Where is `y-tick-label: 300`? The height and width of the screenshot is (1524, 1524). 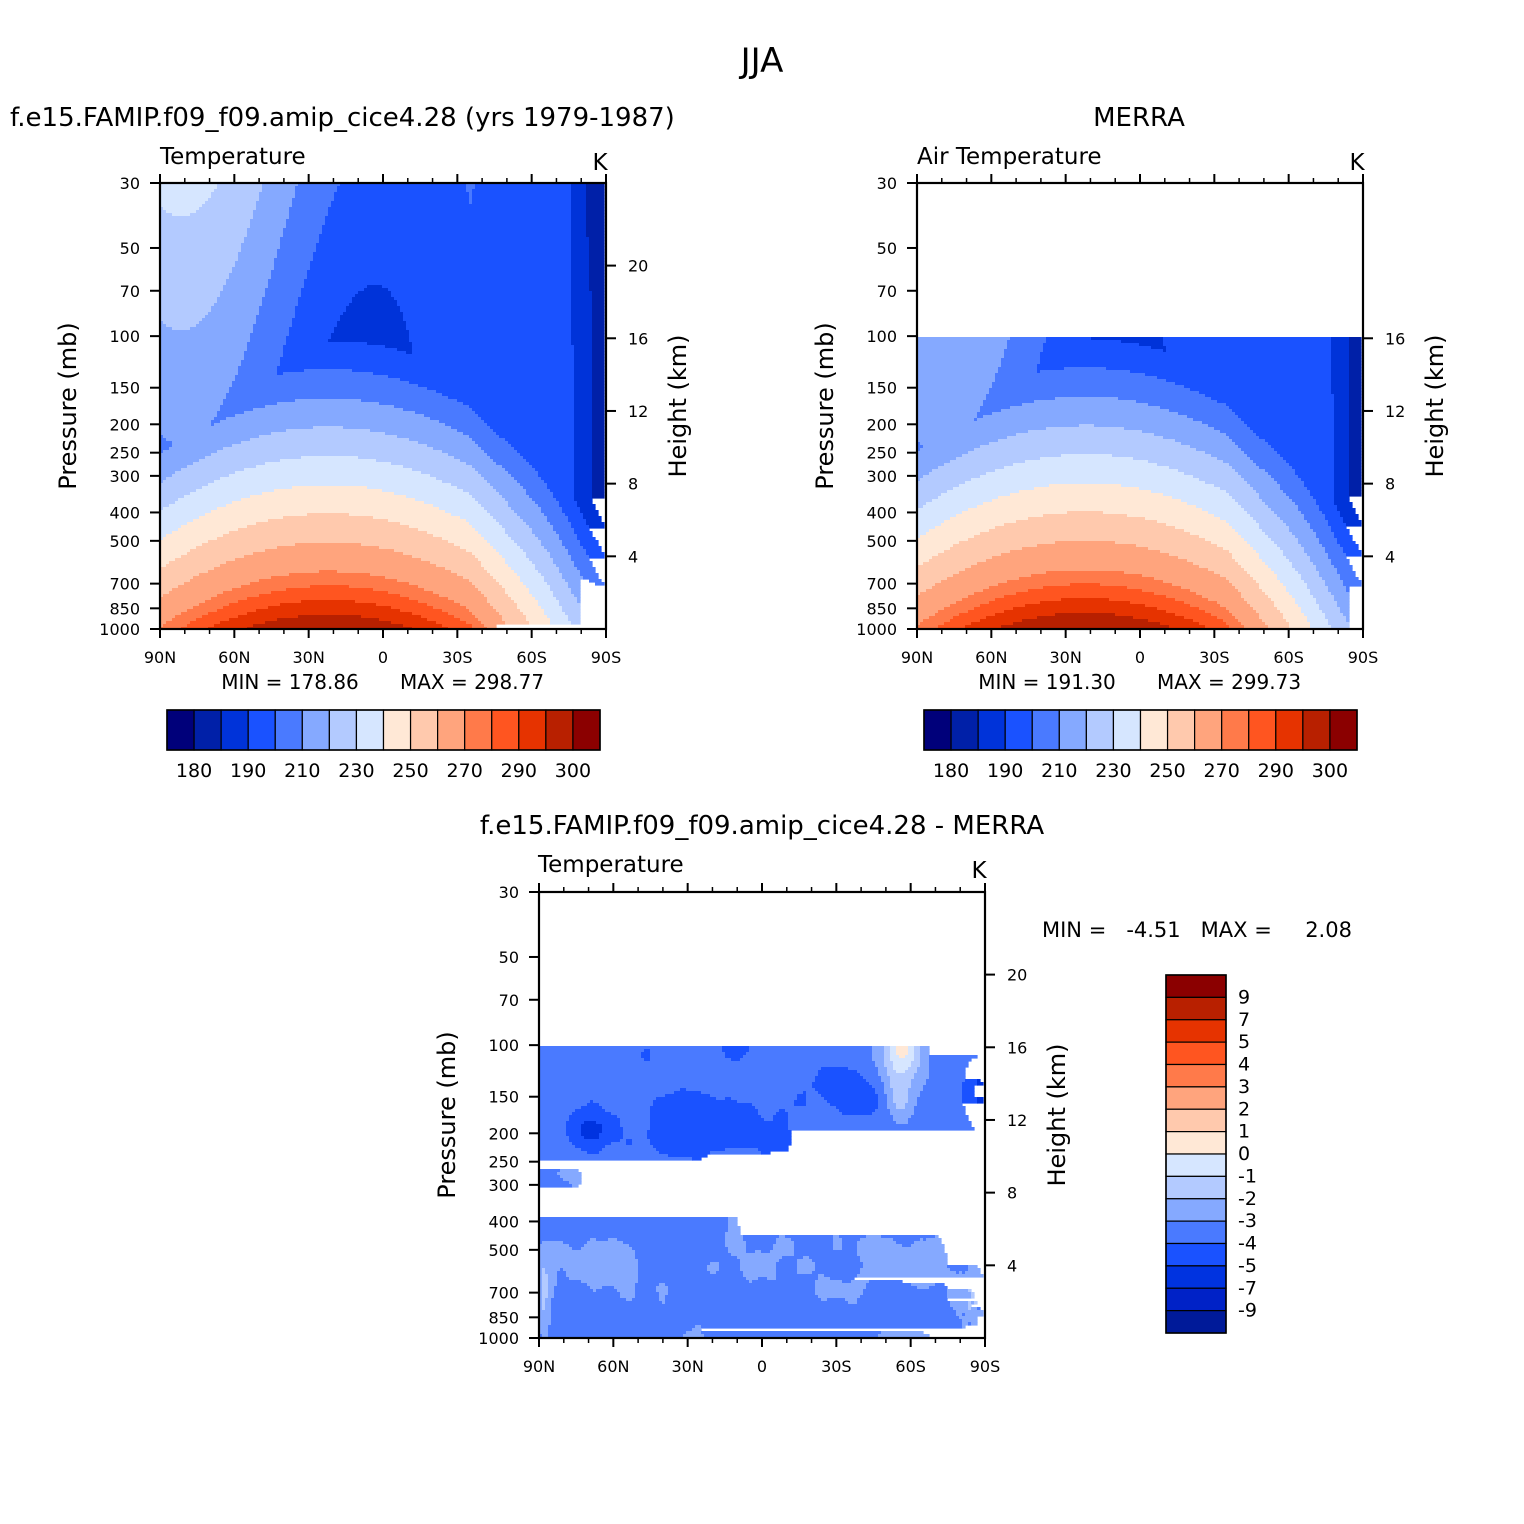
y-tick-label: 300 is located at coordinates (503, 1185).